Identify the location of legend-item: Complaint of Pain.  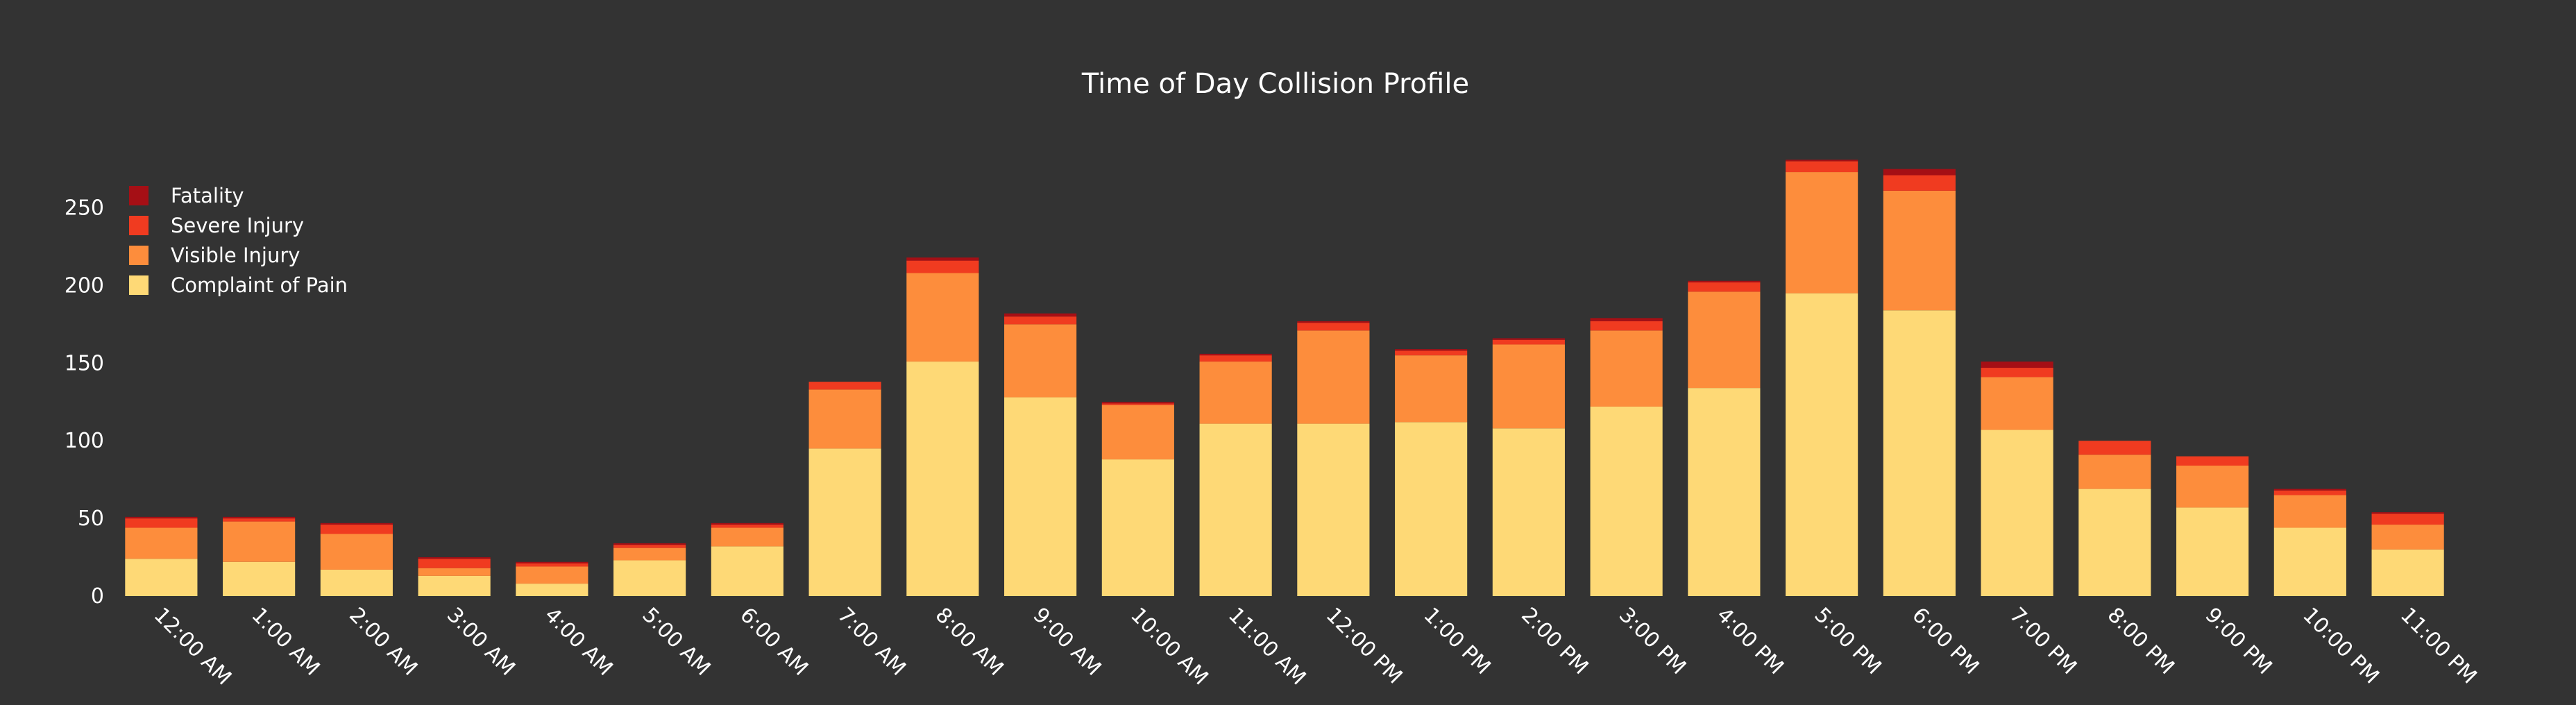
(239, 285).